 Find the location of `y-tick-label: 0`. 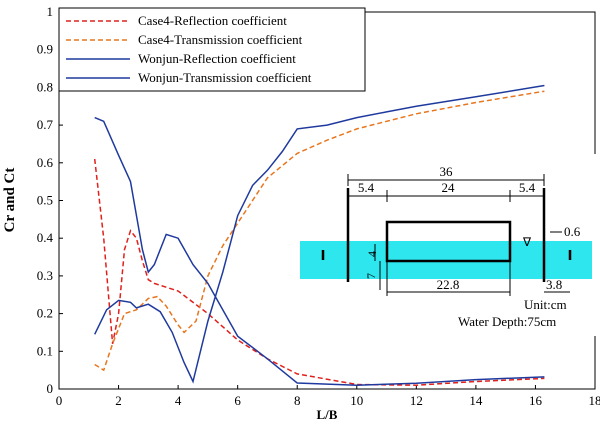

y-tick-label: 0 is located at coordinates (50, 388).